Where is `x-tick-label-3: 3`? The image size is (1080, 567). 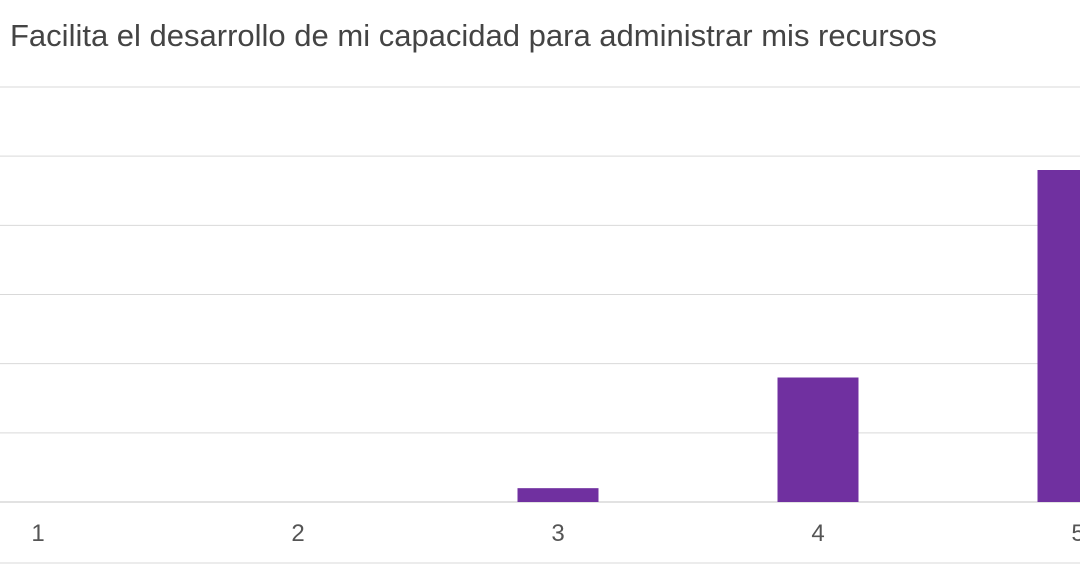 x-tick-label-3: 3 is located at coordinates (557, 533).